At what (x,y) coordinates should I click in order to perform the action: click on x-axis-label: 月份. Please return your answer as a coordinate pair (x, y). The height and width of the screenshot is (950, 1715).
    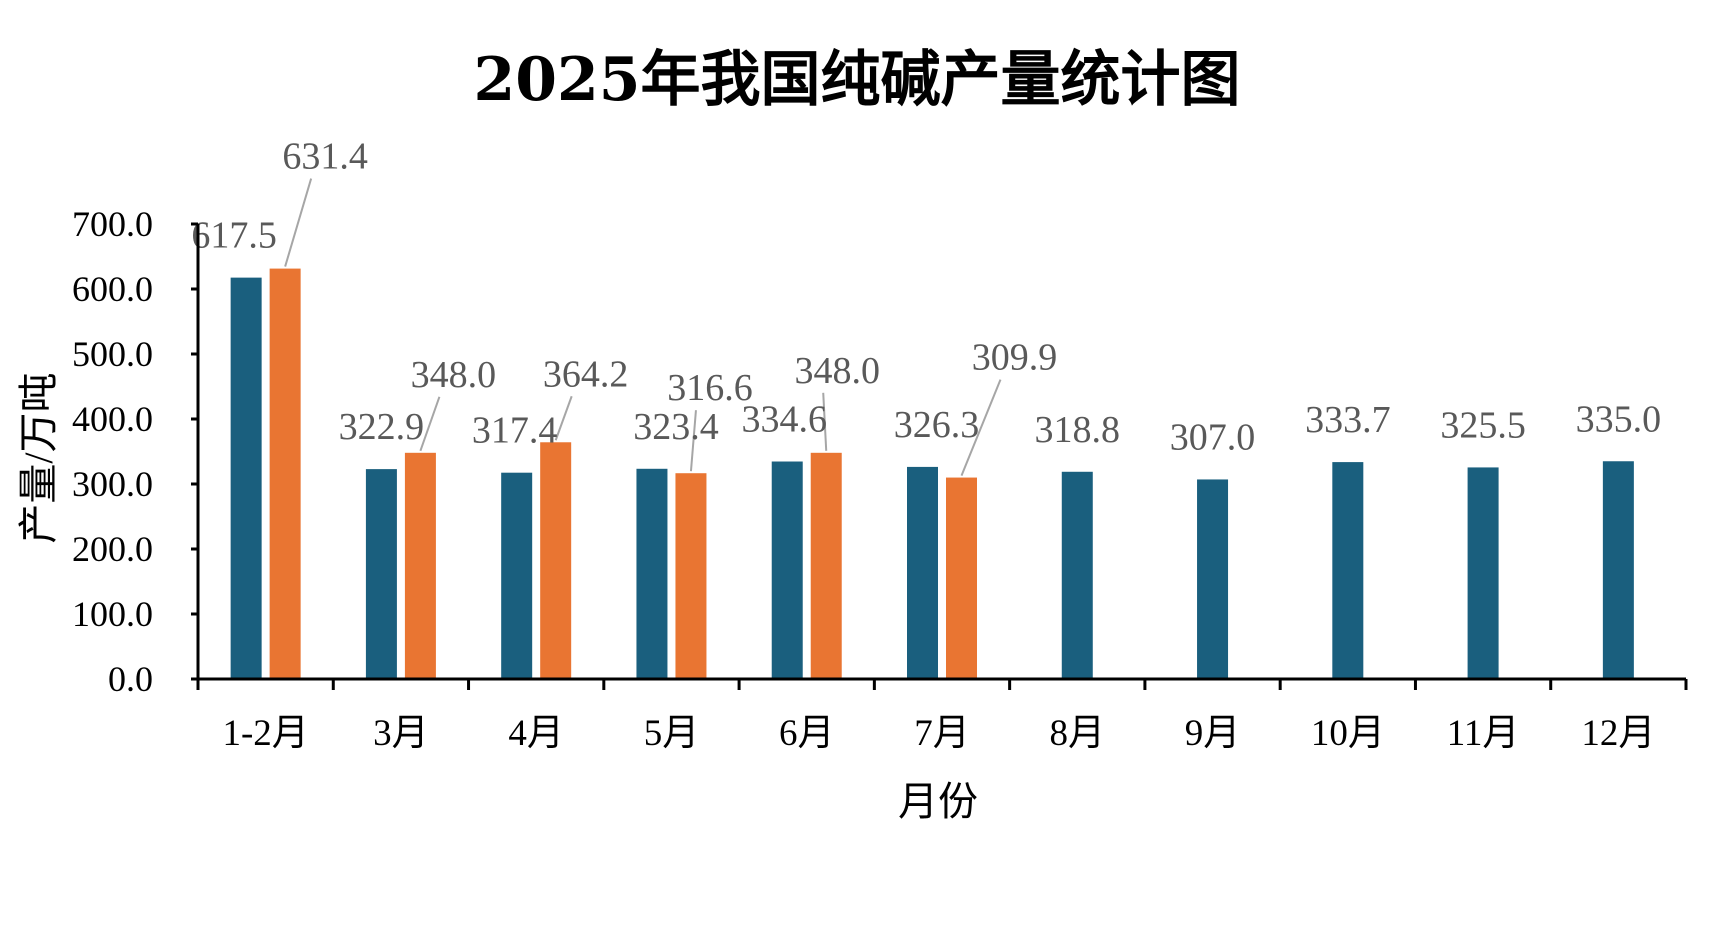
    Looking at the image, I should click on (938, 801).